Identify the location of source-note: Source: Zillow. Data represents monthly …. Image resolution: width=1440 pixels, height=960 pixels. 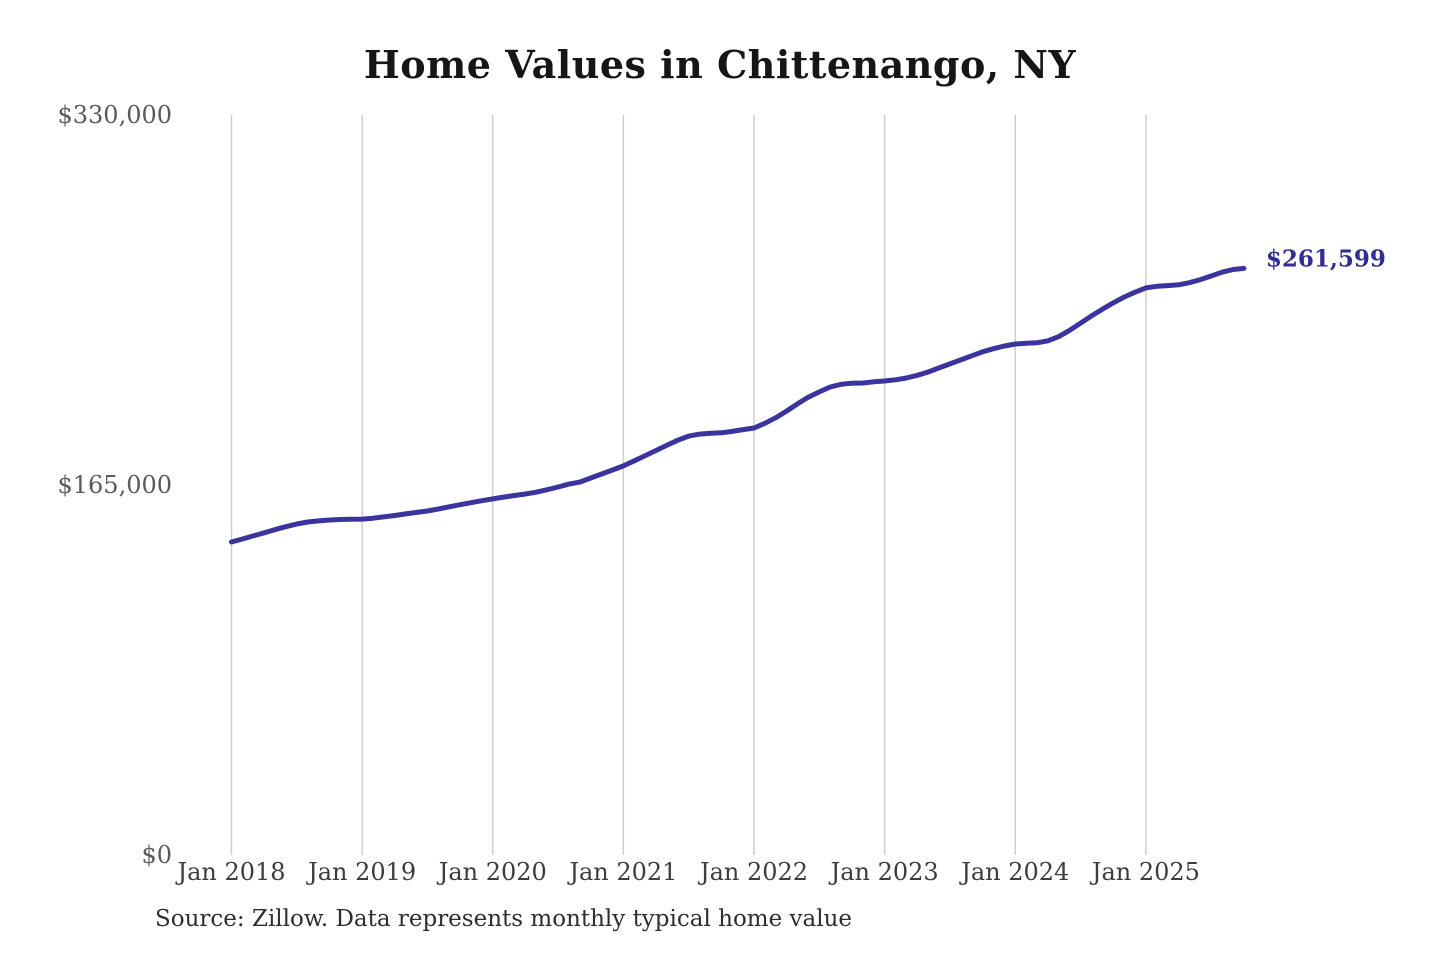
(504, 919).